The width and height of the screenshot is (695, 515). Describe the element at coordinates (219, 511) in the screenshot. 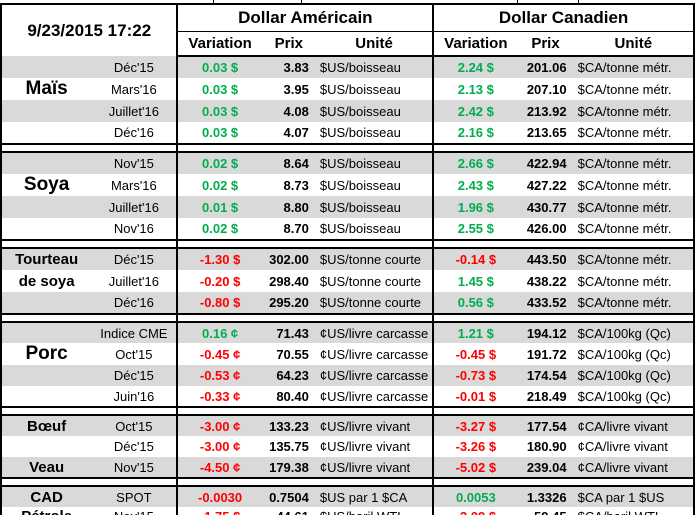

I see `usd-variation-cell: -1.75 $` at that location.